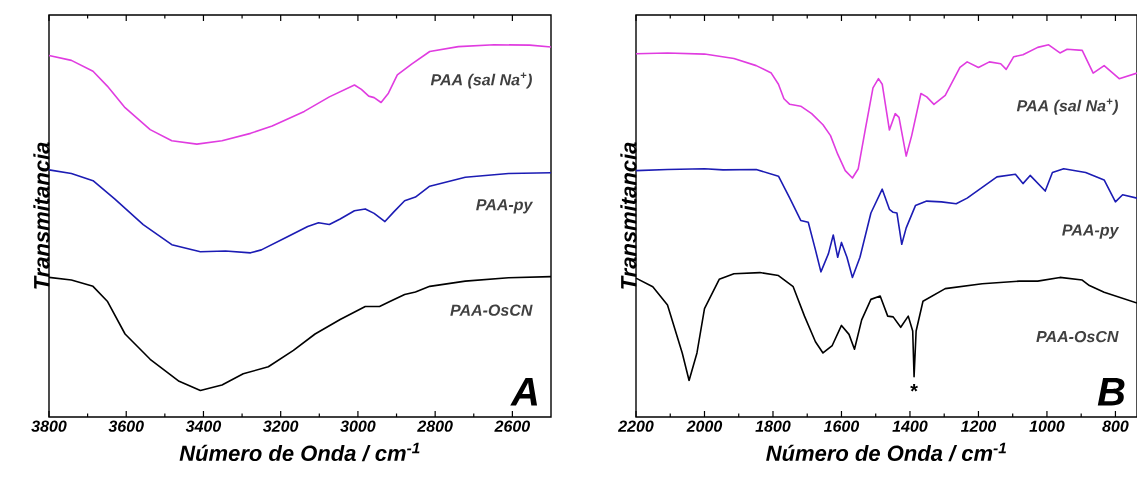 Image resolution: width=1137 pixels, height=503 pixels. What do you see at coordinates (435, 426) in the screenshot?
I see `x-tick-label: 2800` at bounding box center [435, 426].